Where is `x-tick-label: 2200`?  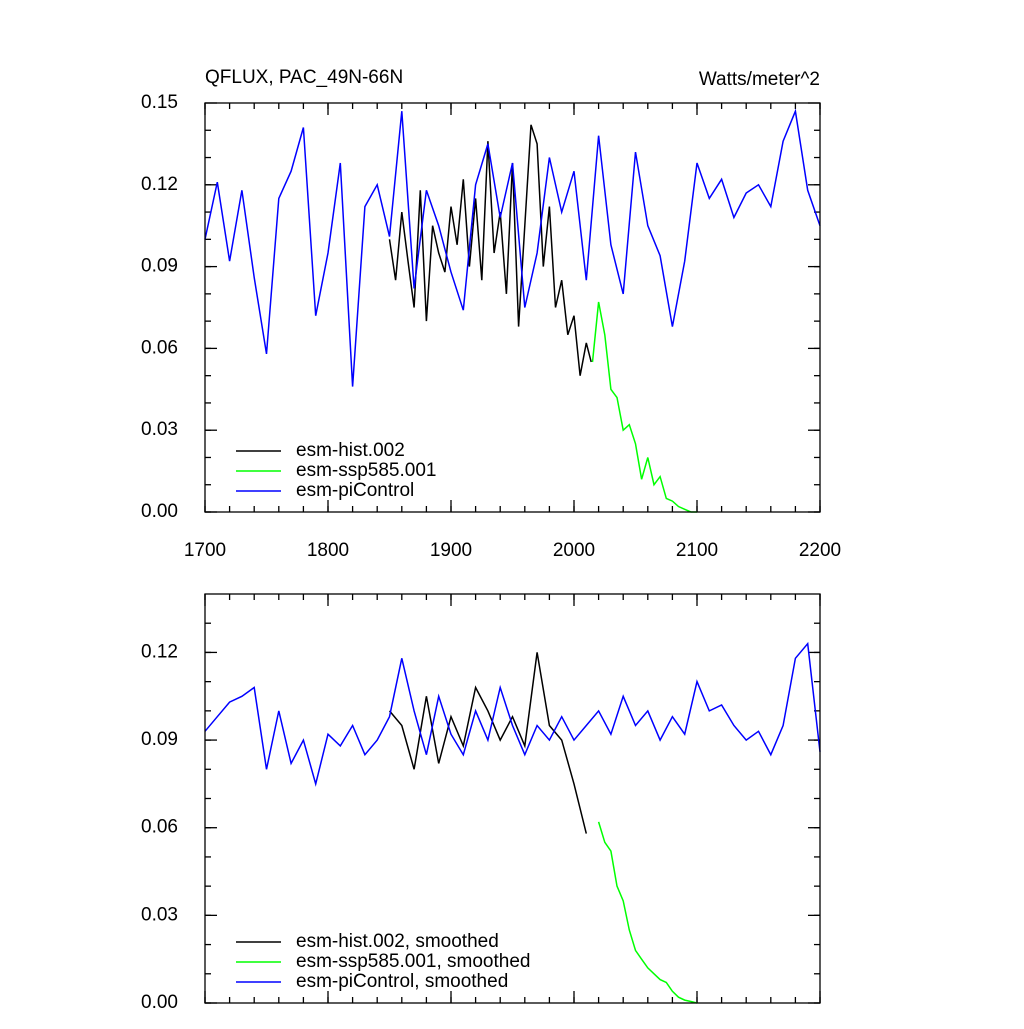
x-tick-label: 2200 is located at coordinates (820, 550).